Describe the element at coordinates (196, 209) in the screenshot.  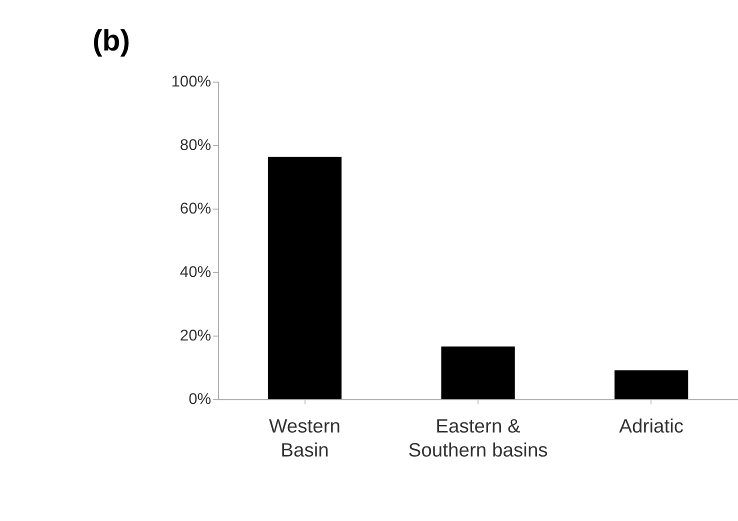
I see `y-tick-label: 60%` at that location.